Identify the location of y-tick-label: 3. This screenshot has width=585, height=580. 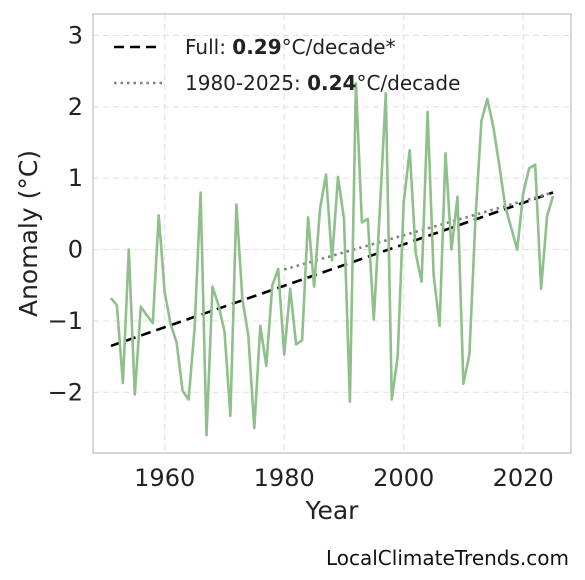
(75, 35).